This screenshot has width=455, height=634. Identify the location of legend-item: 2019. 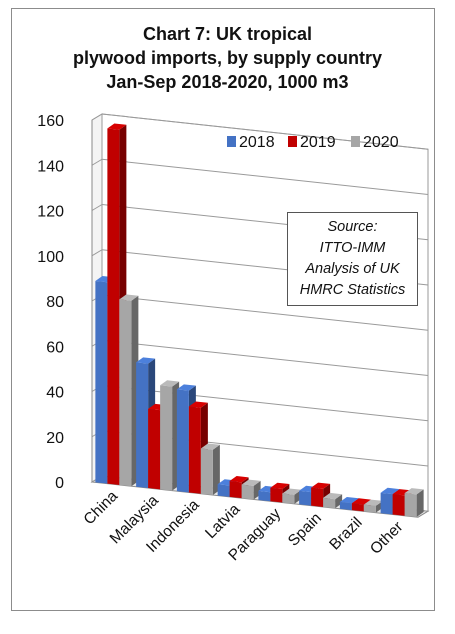
(312, 142).